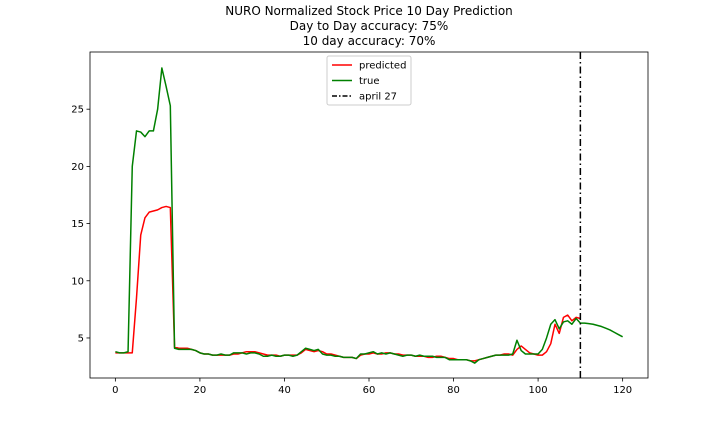 This screenshot has width=720, height=432. I want to click on x-tick-label: 40, so click(284, 390).